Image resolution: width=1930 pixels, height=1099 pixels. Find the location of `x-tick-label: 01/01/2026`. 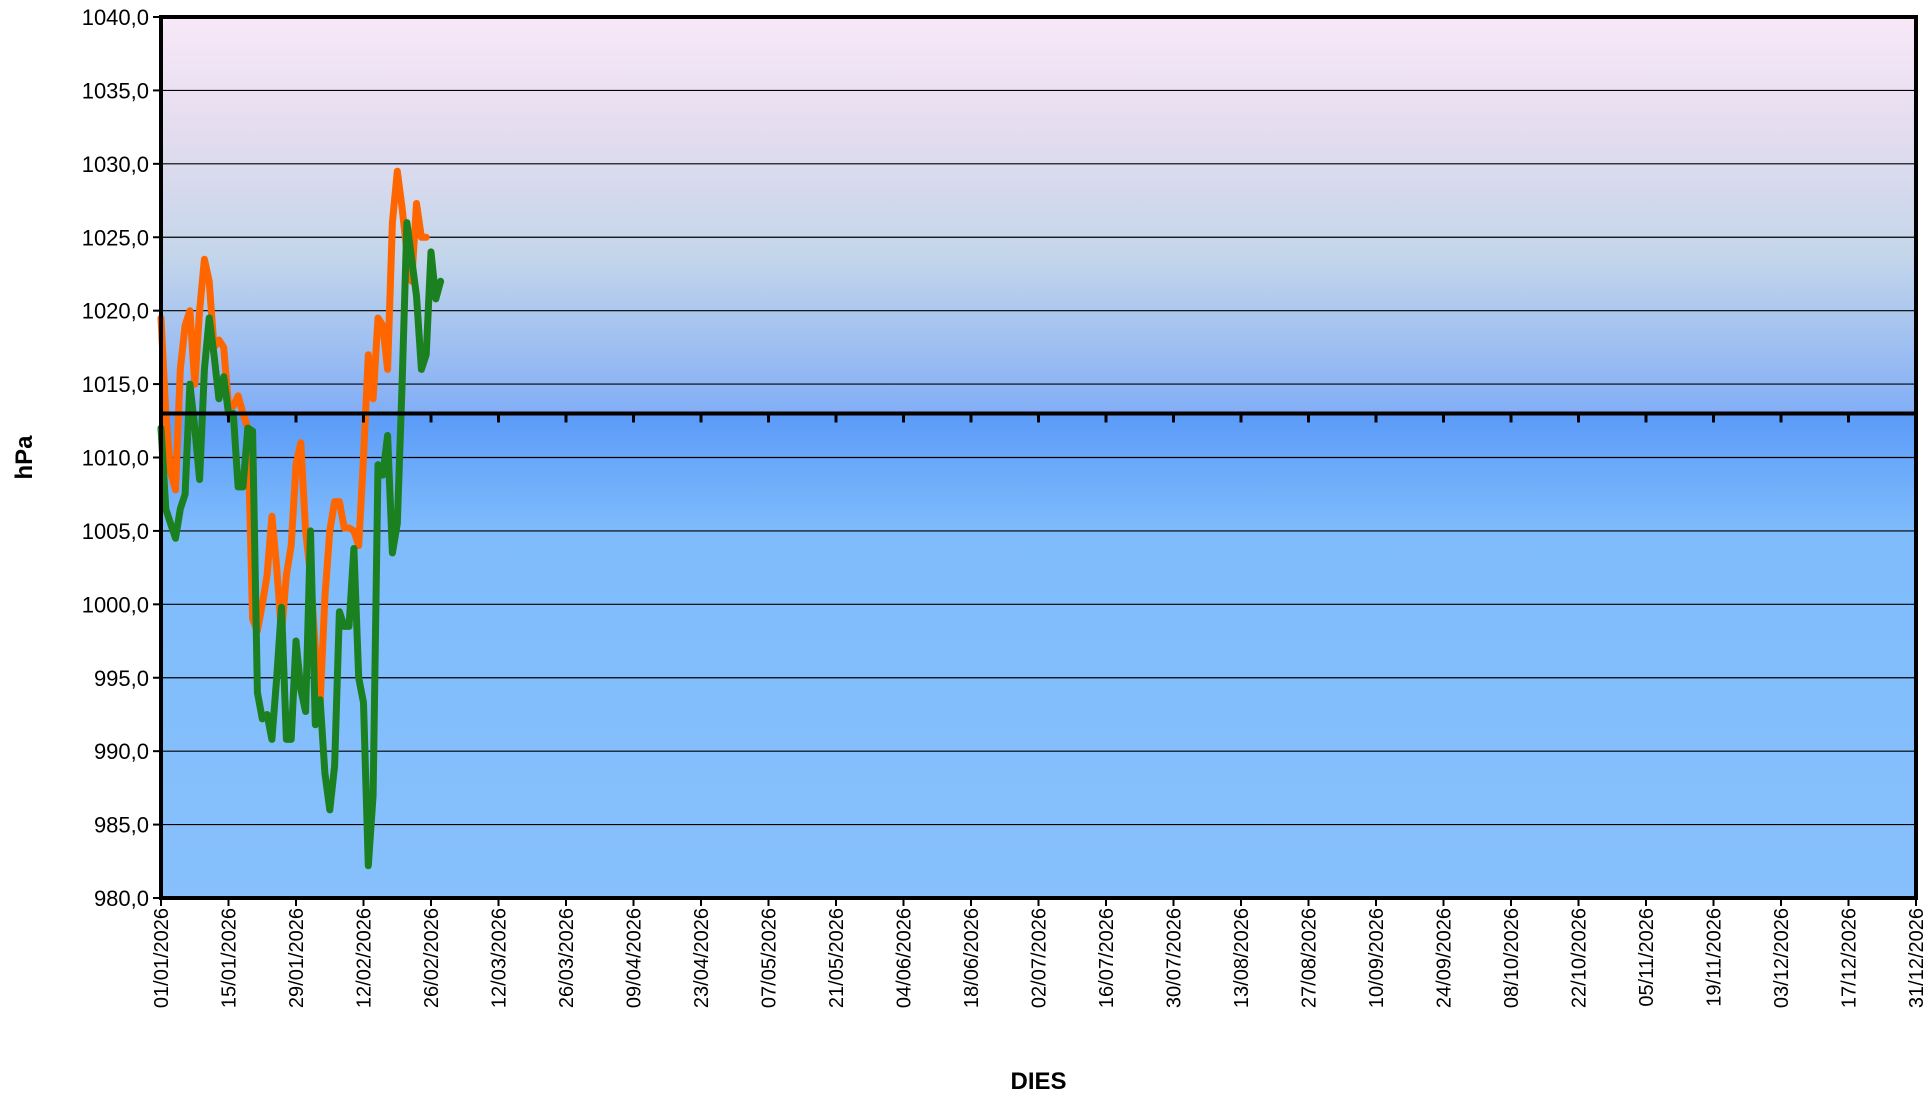

x-tick-label: 01/01/2026 is located at coordinates (162, 958).